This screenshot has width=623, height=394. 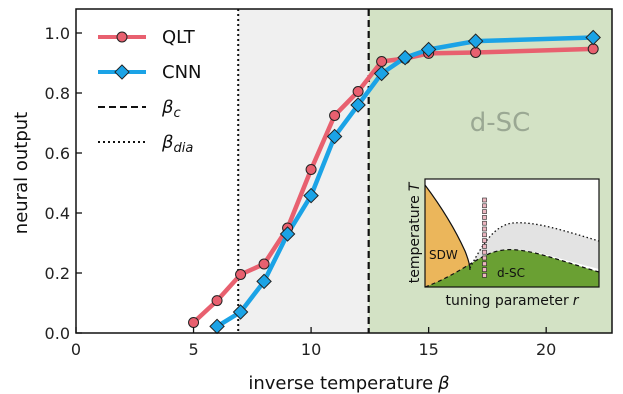 What do you see at coordinates (511, 273) in the screenshot?
I see `inset-dsc-label: d-SC` at bounding box center [511, 273].